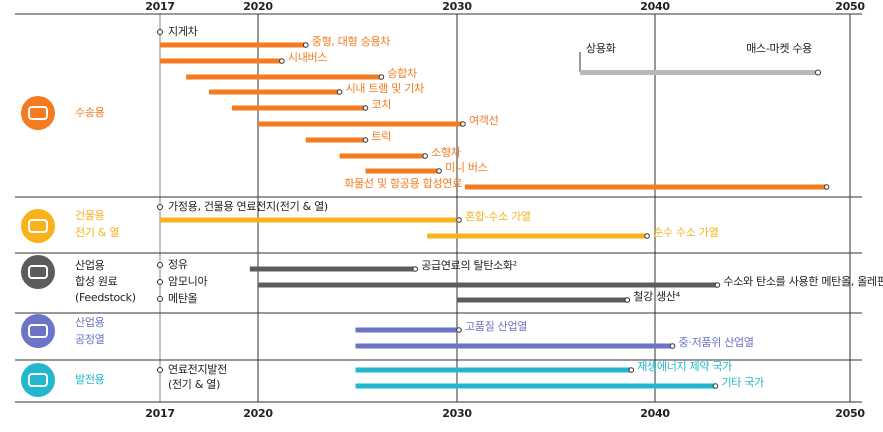 The height and width of the screenshot is (432, 883). I want to click on task-label: 수소와 탄소를 사용한 메탄올, 올레핀, BTX 생산³, so click(803, 281).